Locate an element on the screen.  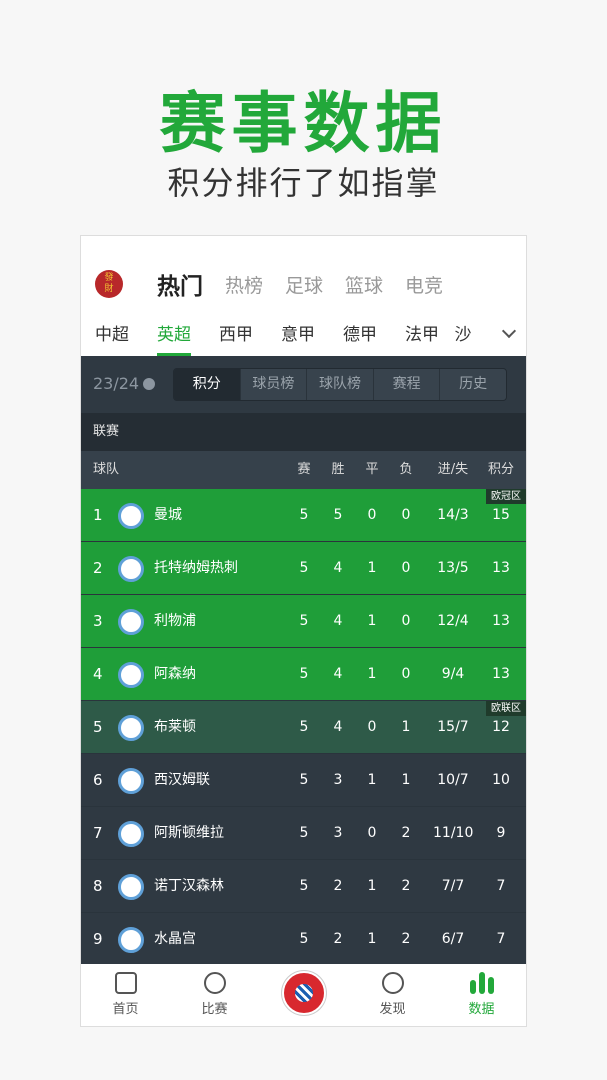
league-saudi: 沙 is located at coordinates (463, 335).